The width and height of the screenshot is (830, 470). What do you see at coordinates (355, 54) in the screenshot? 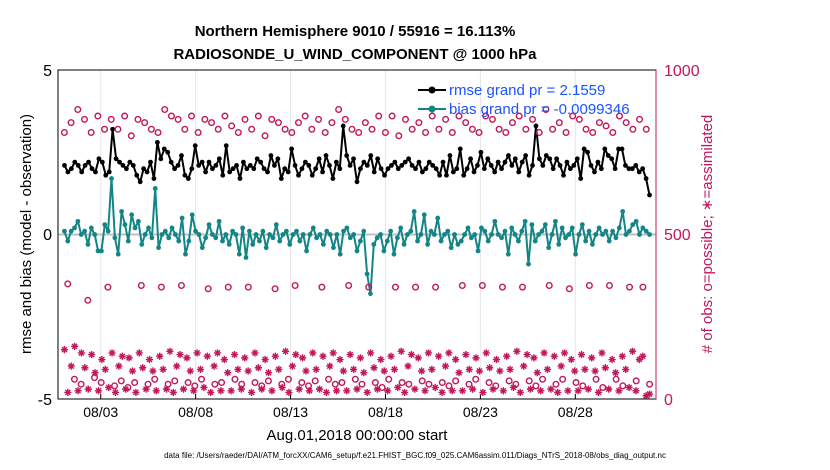
I see `chart-title-line2: RADIOSONDE_U_WIND_COMPONENT @ 1000 hPa` at bounding box center [355, 54].